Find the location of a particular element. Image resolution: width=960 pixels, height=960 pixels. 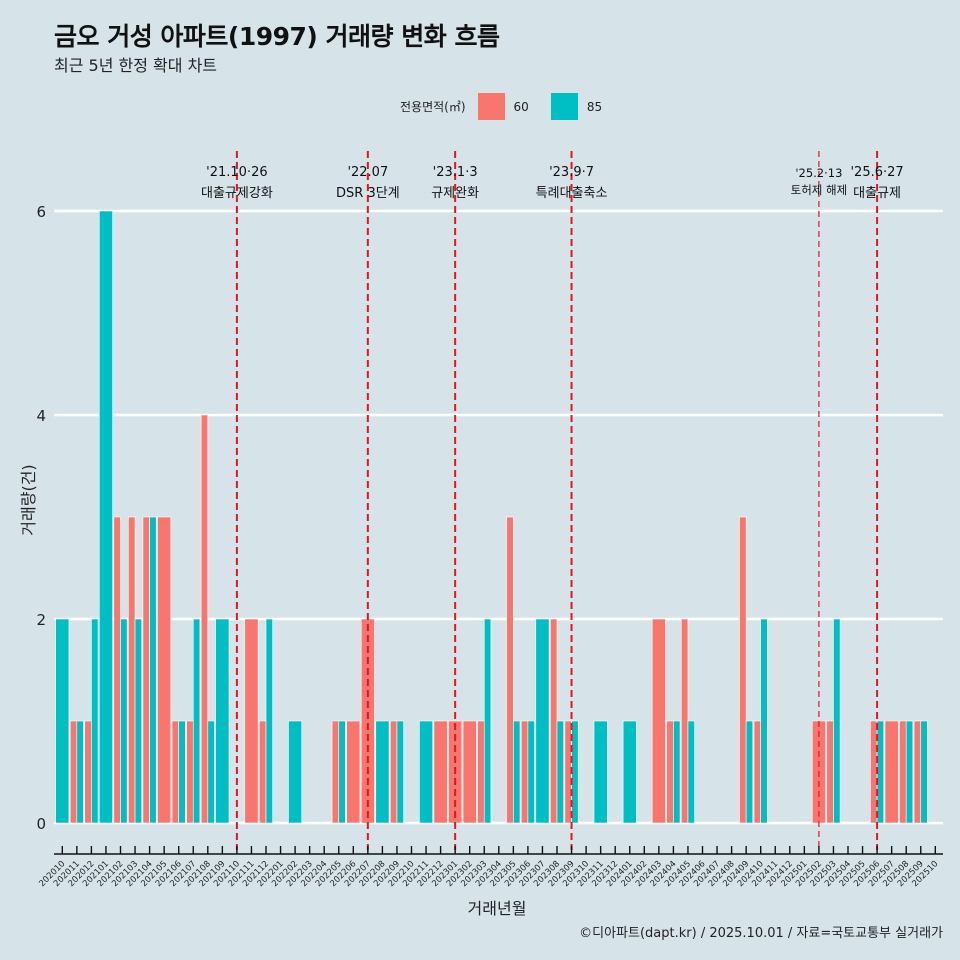

event-date-label: '25.6·27 is located at coordinates (876, 172).